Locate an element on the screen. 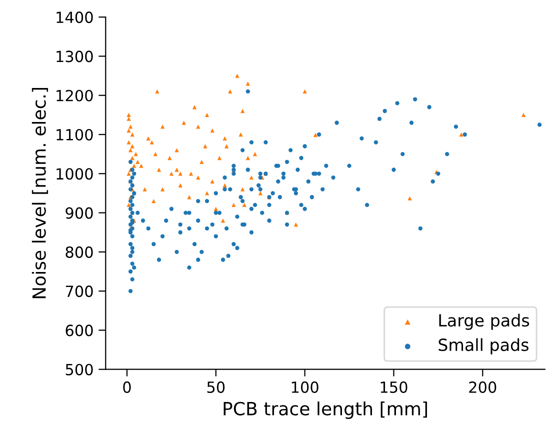  legend-label: Small pads is located at coordinates (483, 346).